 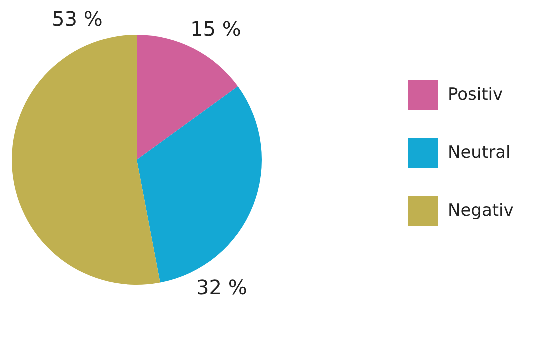 What do you see at coordinates (481, 211) in the screenshot?
I see `legend-label: Negativ` at bounding box center [481, 211].